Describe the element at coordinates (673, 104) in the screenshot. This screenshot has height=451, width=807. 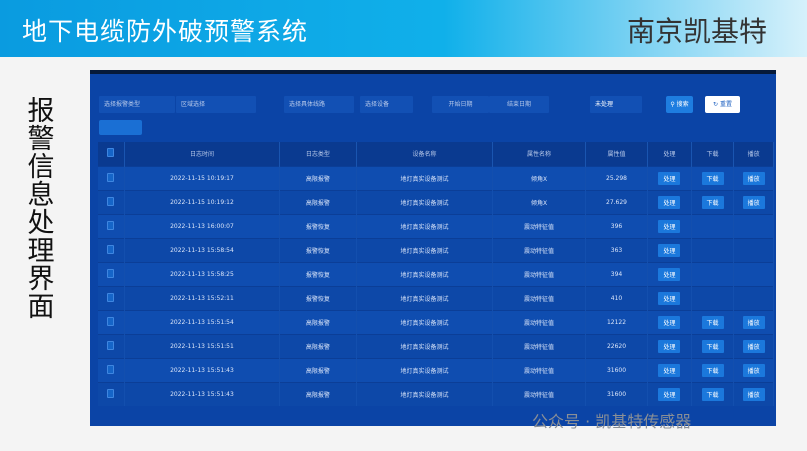
I see `search-icon: ⚲` at that location.